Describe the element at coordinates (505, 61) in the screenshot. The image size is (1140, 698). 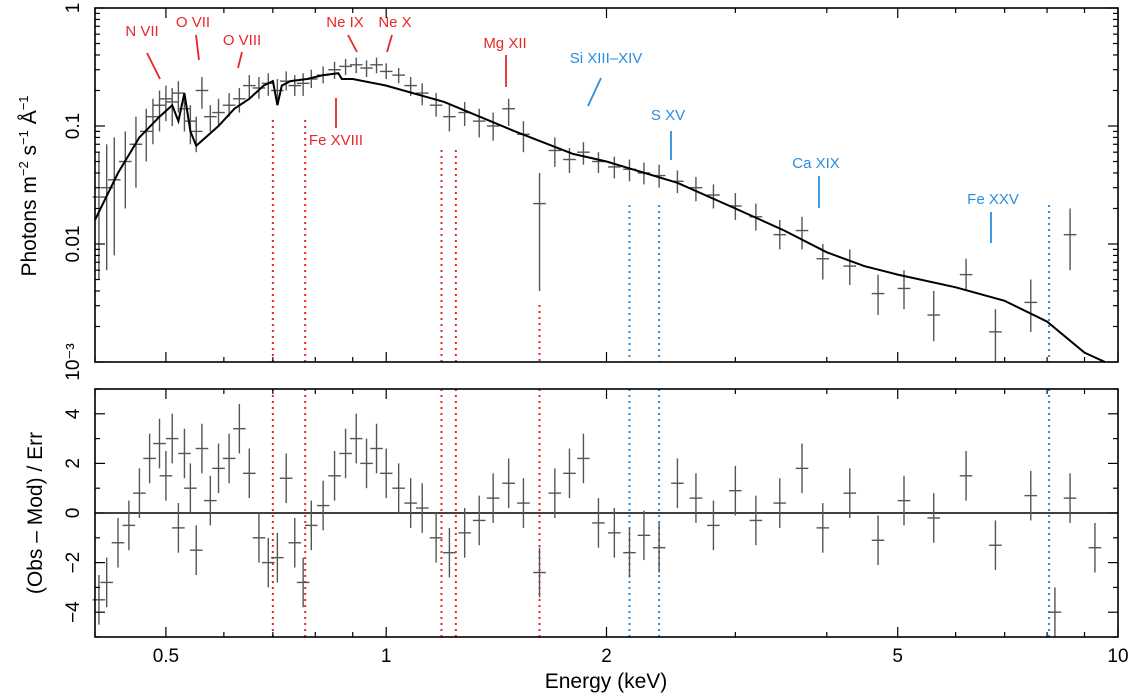
I see `annotation-mg-xii: Mg XII` at that location.